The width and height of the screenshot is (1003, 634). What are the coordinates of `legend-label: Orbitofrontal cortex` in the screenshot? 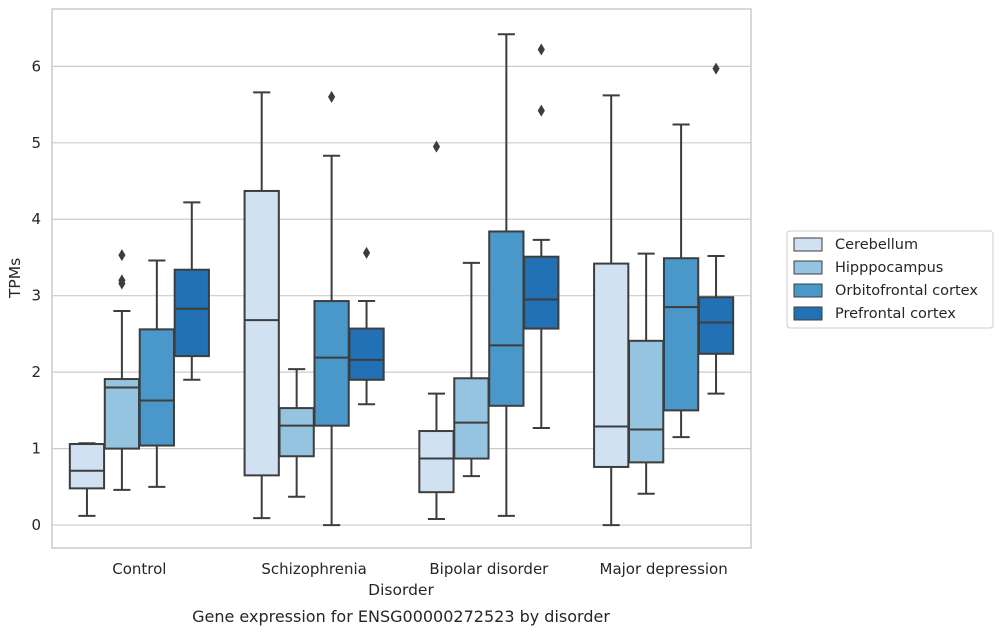 It's located at (906, 291).